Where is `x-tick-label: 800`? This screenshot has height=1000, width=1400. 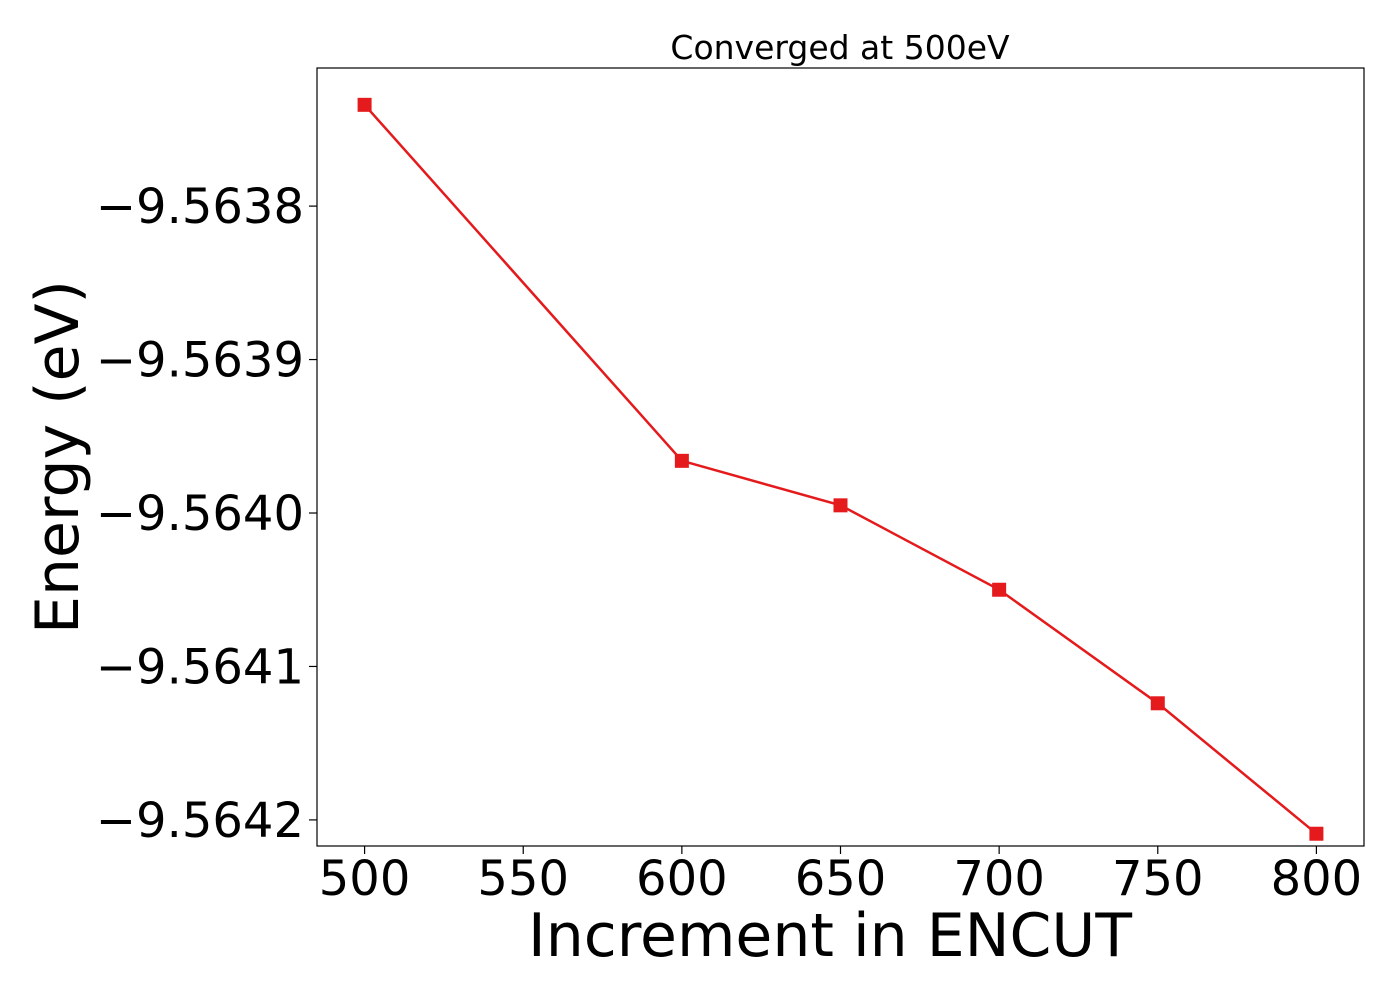
x-tick-label: 800 is located at coordinates (1317, 879).